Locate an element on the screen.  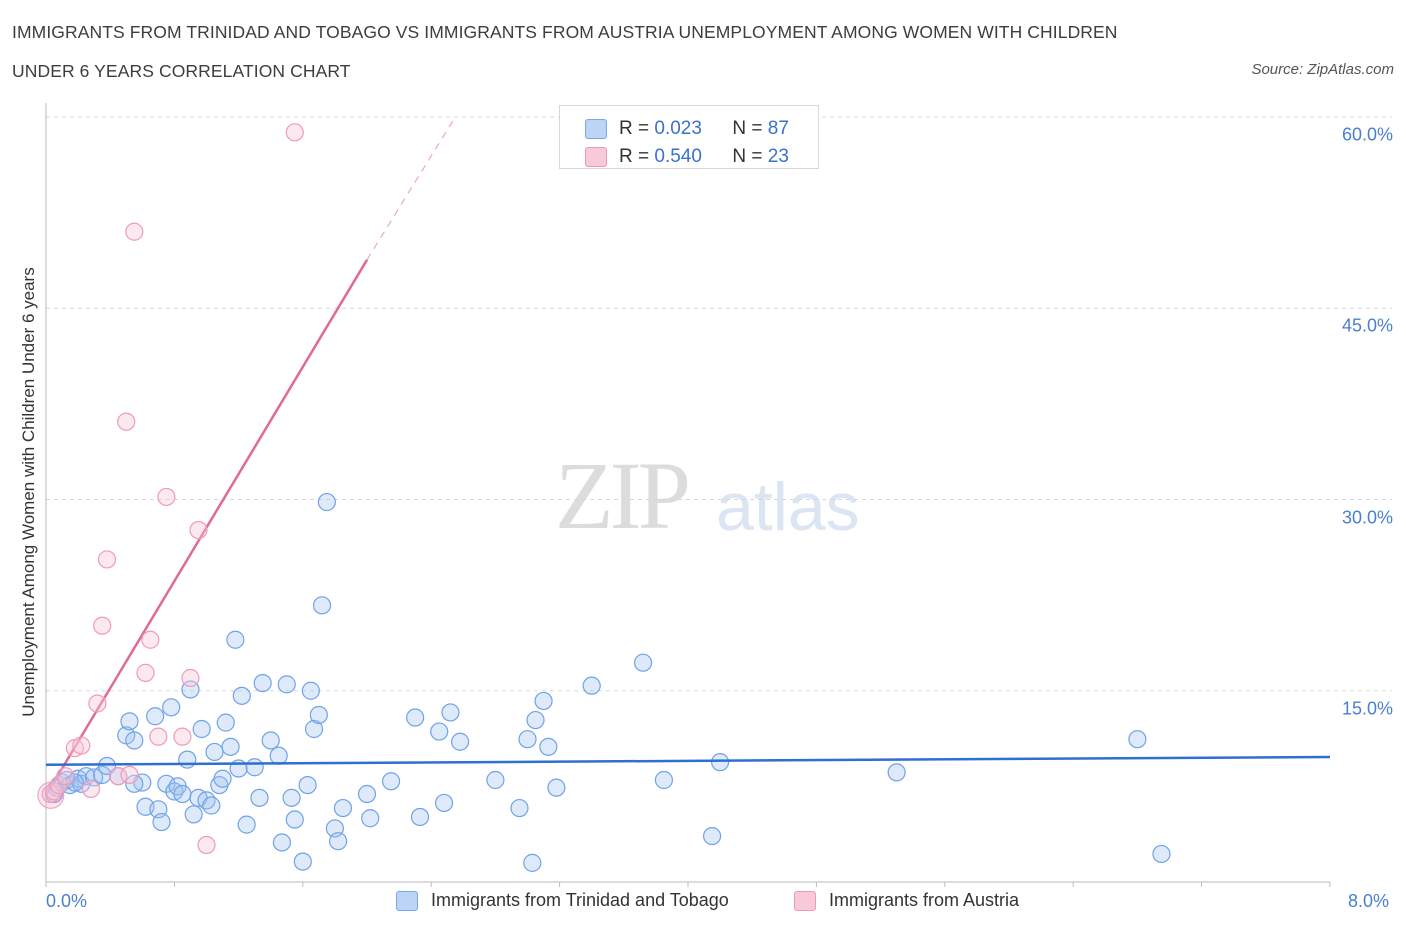
bottom-legend-label-austria: Immigrants from Austria is located at coordinates (924, 900).